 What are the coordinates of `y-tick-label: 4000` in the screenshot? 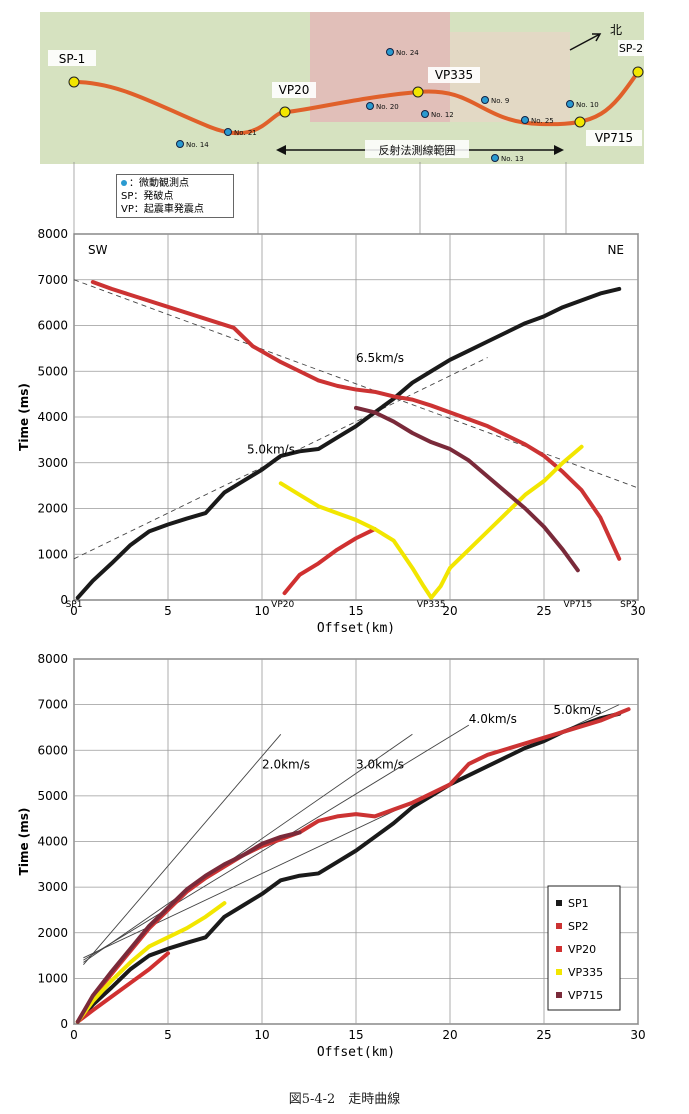 It's located at (52, 842).